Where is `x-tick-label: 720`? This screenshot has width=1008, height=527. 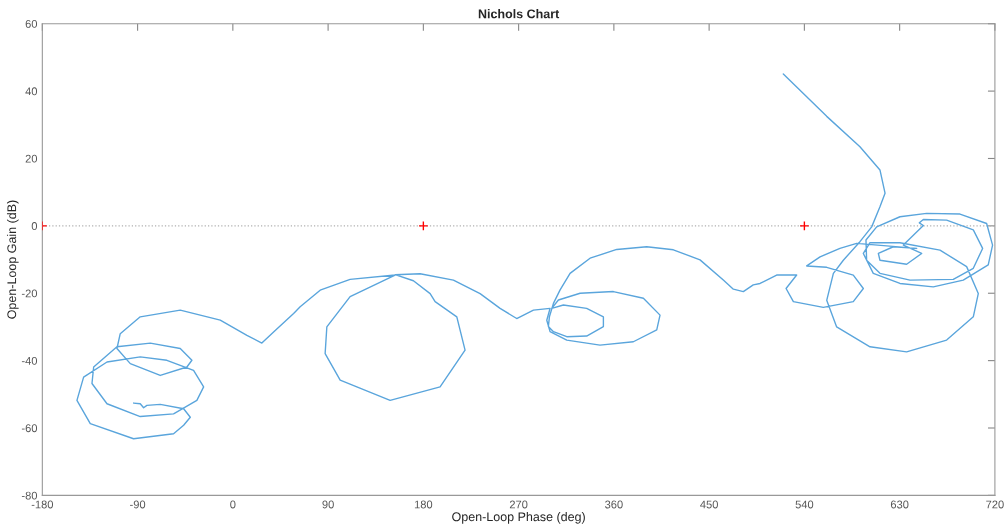 x-tick-label: 720 is located at coordinates (995, 504).